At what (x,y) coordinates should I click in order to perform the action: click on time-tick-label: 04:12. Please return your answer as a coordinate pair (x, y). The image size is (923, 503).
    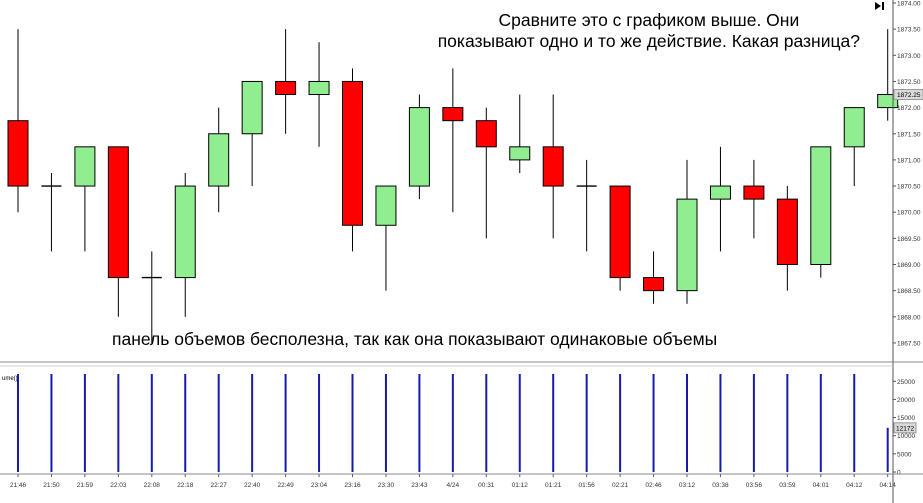
    Looking at the image, I should click on (854, 485).